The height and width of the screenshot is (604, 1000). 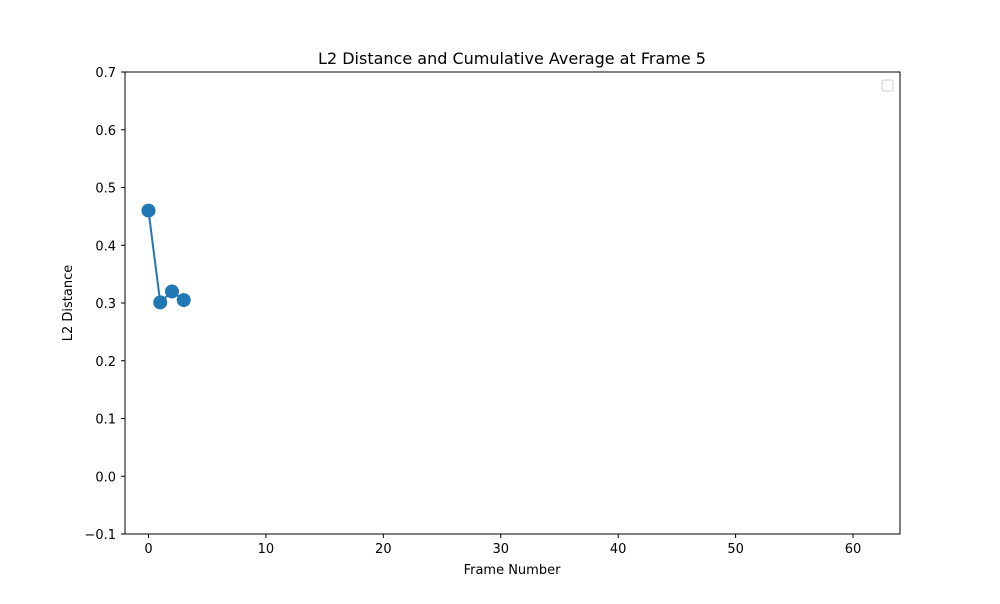 What do you see at coordinates (100, 535) in the screenshot?
I see `y-tick-label: −0.1` at bounding box center [100, 535].